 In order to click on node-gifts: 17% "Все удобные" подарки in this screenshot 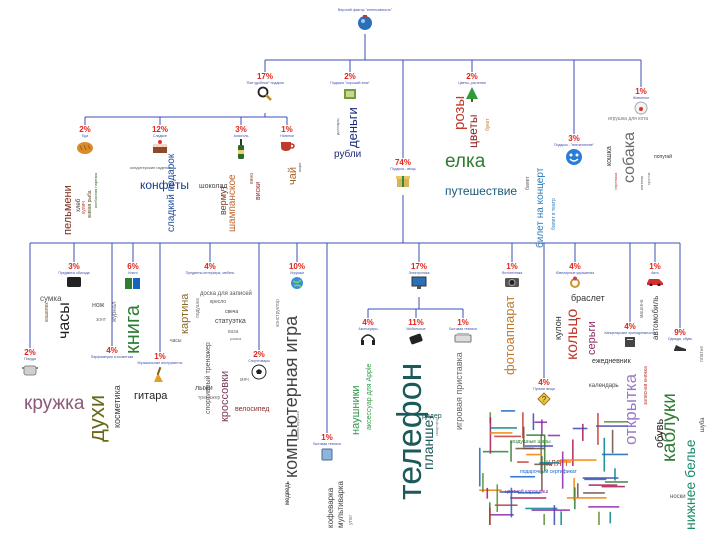, I will do `click(265, 87)`.